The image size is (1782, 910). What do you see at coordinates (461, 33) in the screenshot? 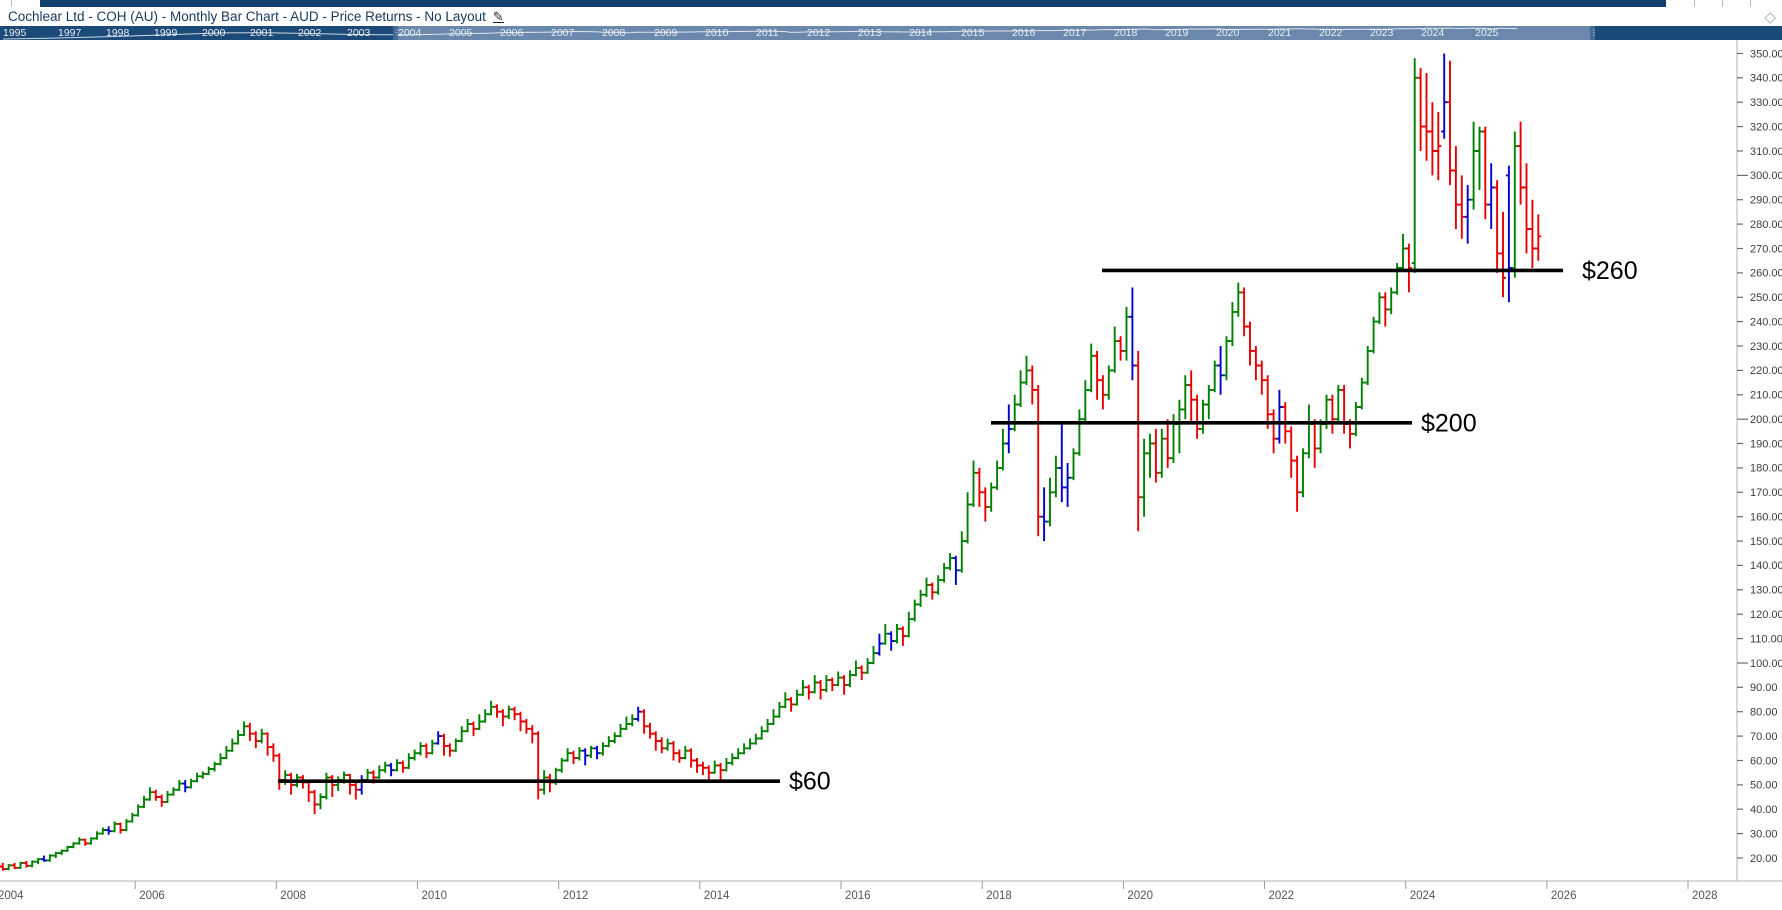
I see `timeline-year-label: 2005` at bounding box center [461, 33].